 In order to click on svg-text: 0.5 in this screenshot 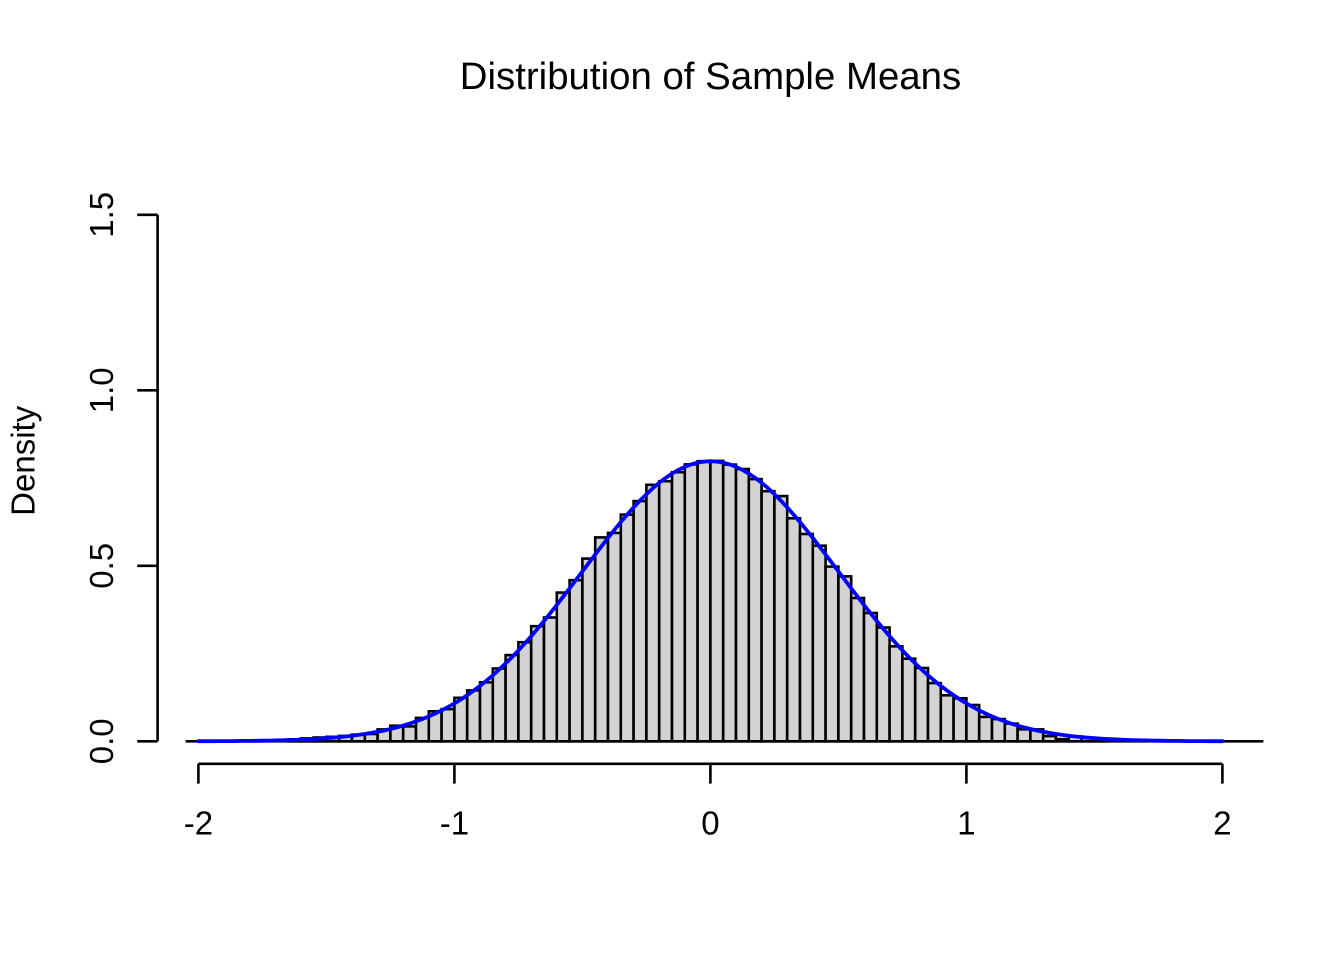, I will do `click(101, 566)`.